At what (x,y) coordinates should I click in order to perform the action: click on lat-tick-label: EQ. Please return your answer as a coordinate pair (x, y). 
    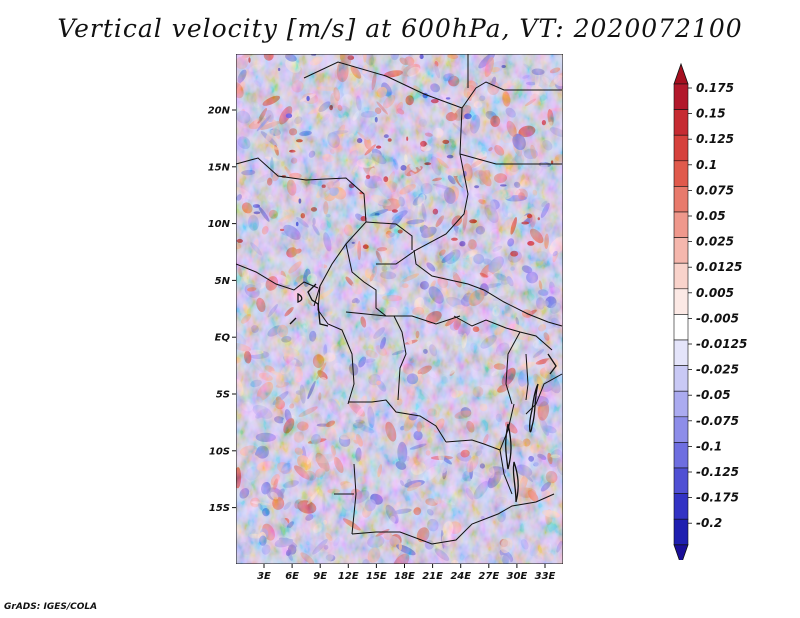
    Looking at the image, I should click on (223, 338).